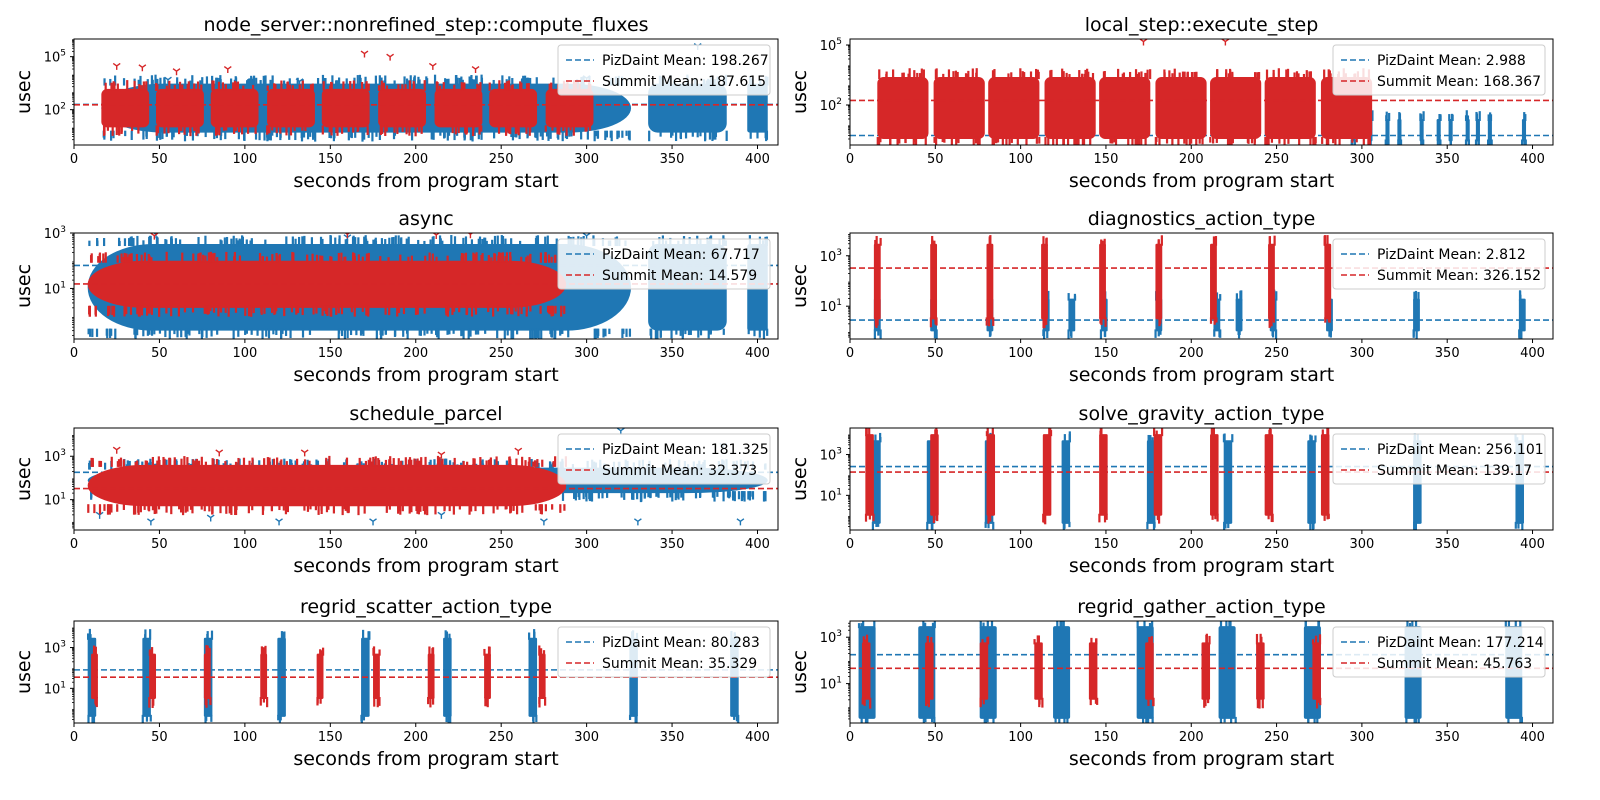 Image resolution: width=1600 pixels, height=800 pixels. Describe the element at coordinates (1532, 737) in the screenshot. I see `x-tick-label: 400` at that location.